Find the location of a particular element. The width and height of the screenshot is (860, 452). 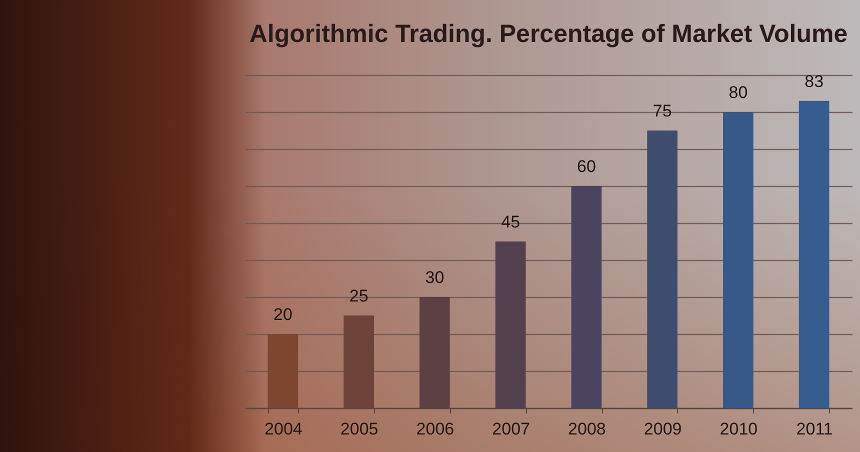

x-tick-label: 2009 is located at coordinates (663, 429).